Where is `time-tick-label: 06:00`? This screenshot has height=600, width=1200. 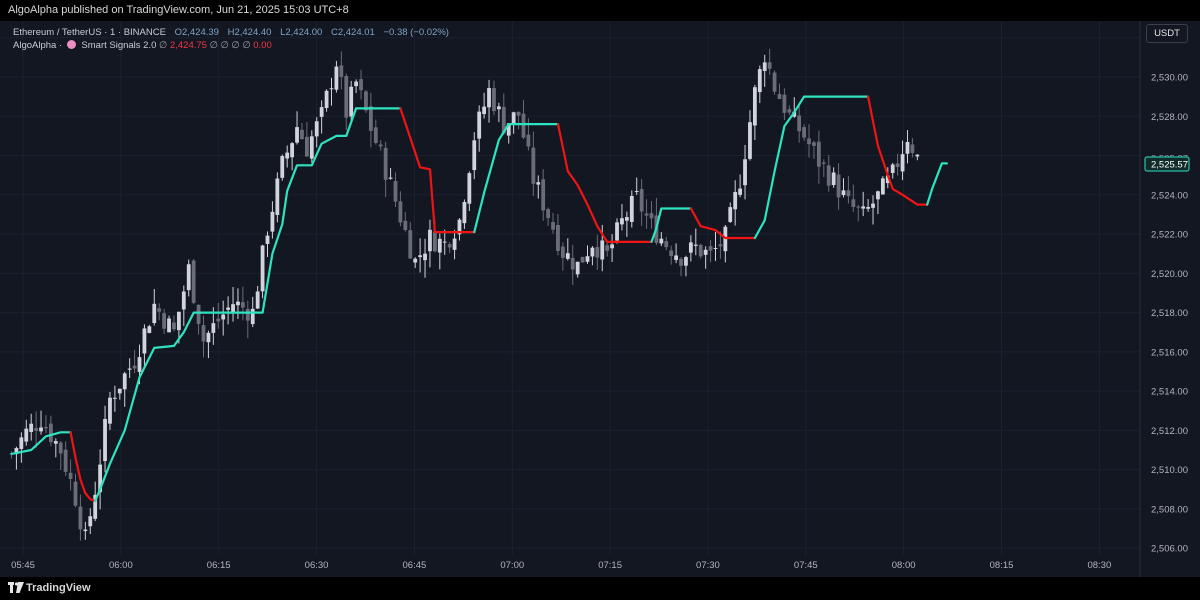 time-tick-label: 06:00 is located at coordinates (121, 565).